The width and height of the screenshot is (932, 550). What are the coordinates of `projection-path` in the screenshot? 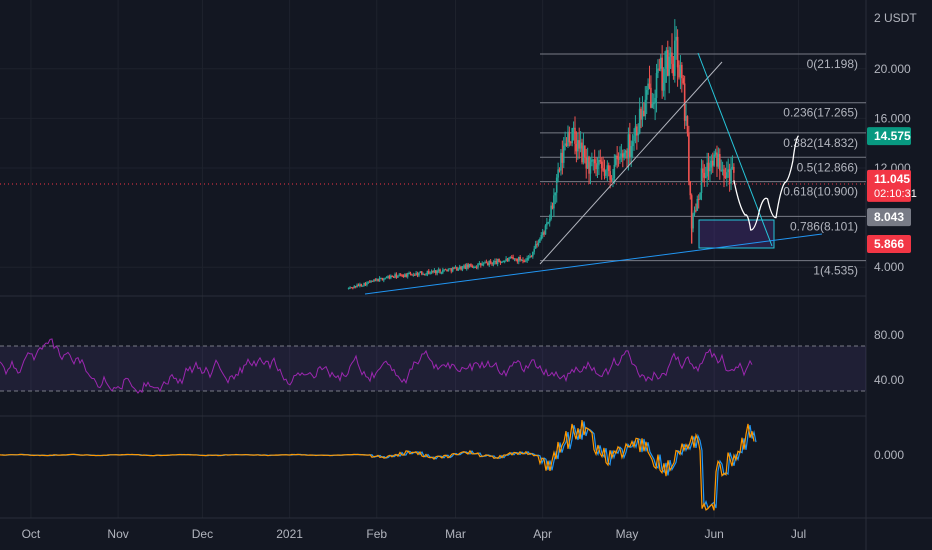 It's located at (766, 183).